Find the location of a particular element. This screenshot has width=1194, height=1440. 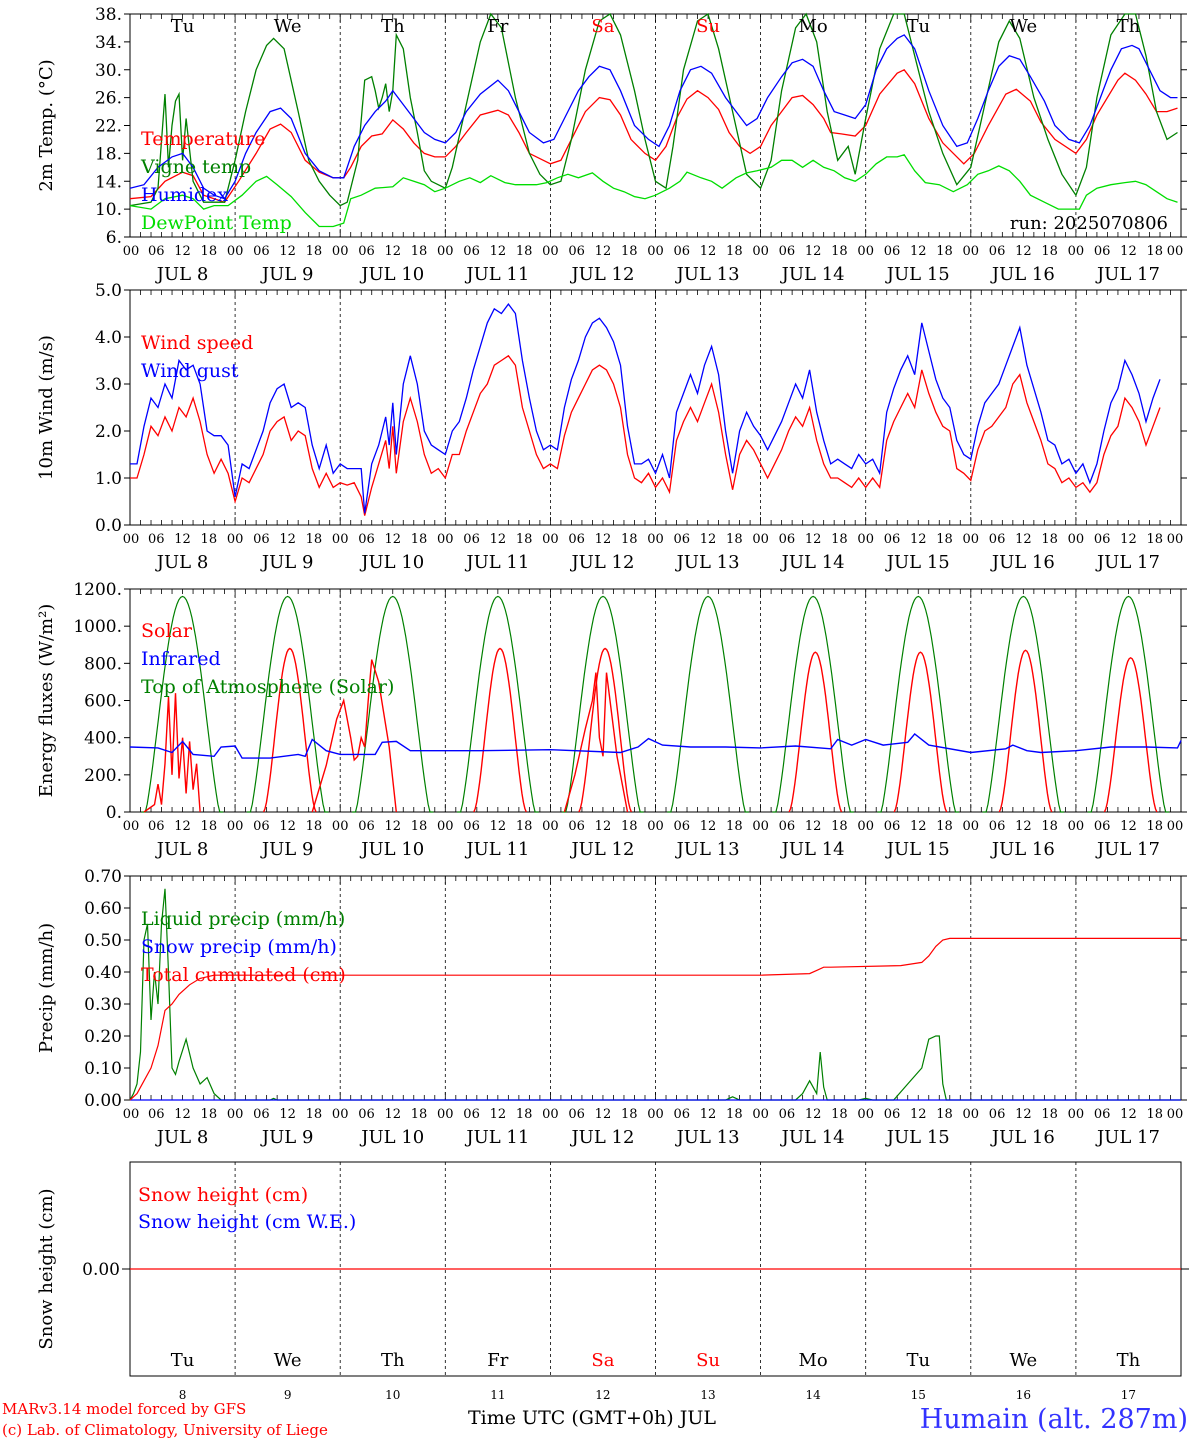

plot-frame is located at coordinates (655, 125).